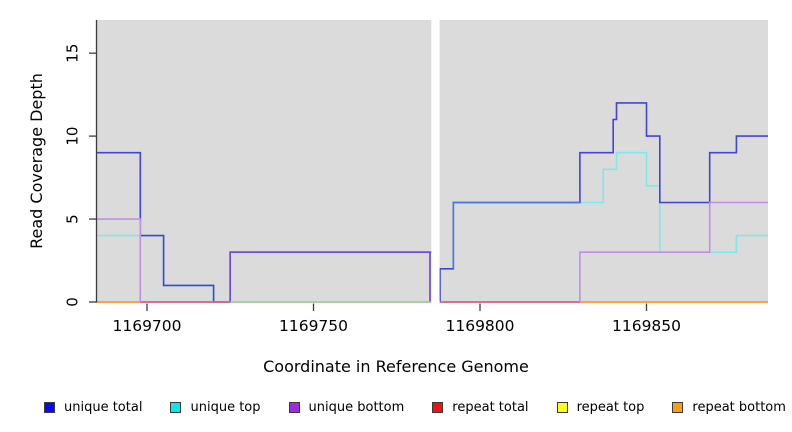  I want to click on y-tick-label: 15, so click(73, 53).